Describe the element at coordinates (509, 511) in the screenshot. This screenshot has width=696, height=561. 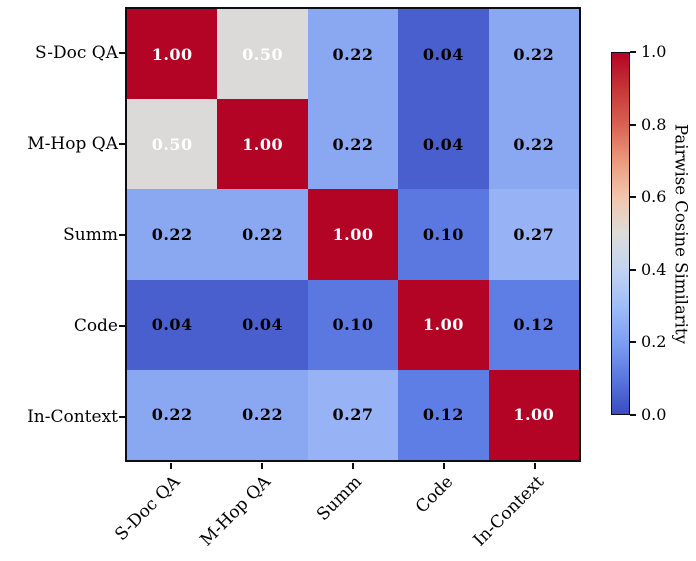
I see `x-tick-label: In-Context` at that location.